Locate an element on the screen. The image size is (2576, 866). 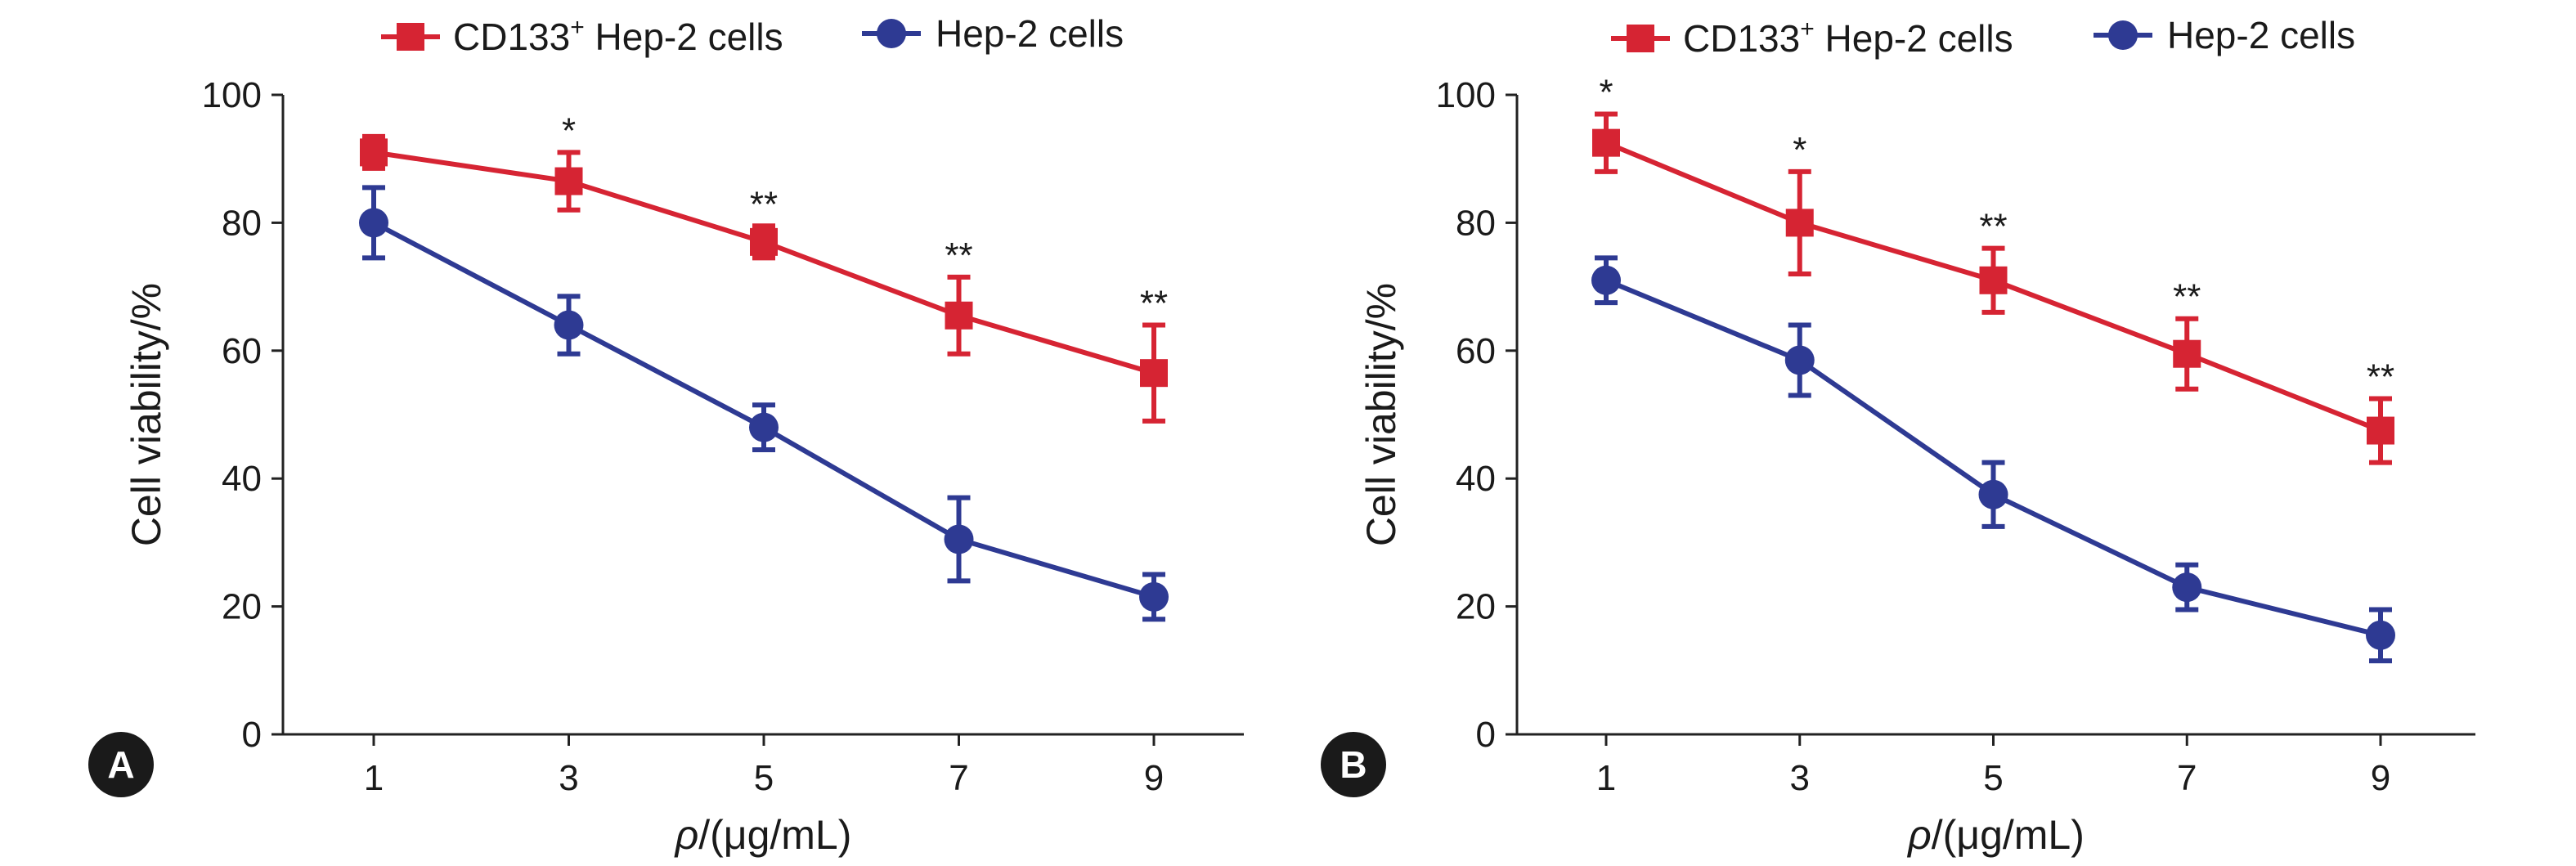
panel-letter: B is located at coordinates (1354, 764).